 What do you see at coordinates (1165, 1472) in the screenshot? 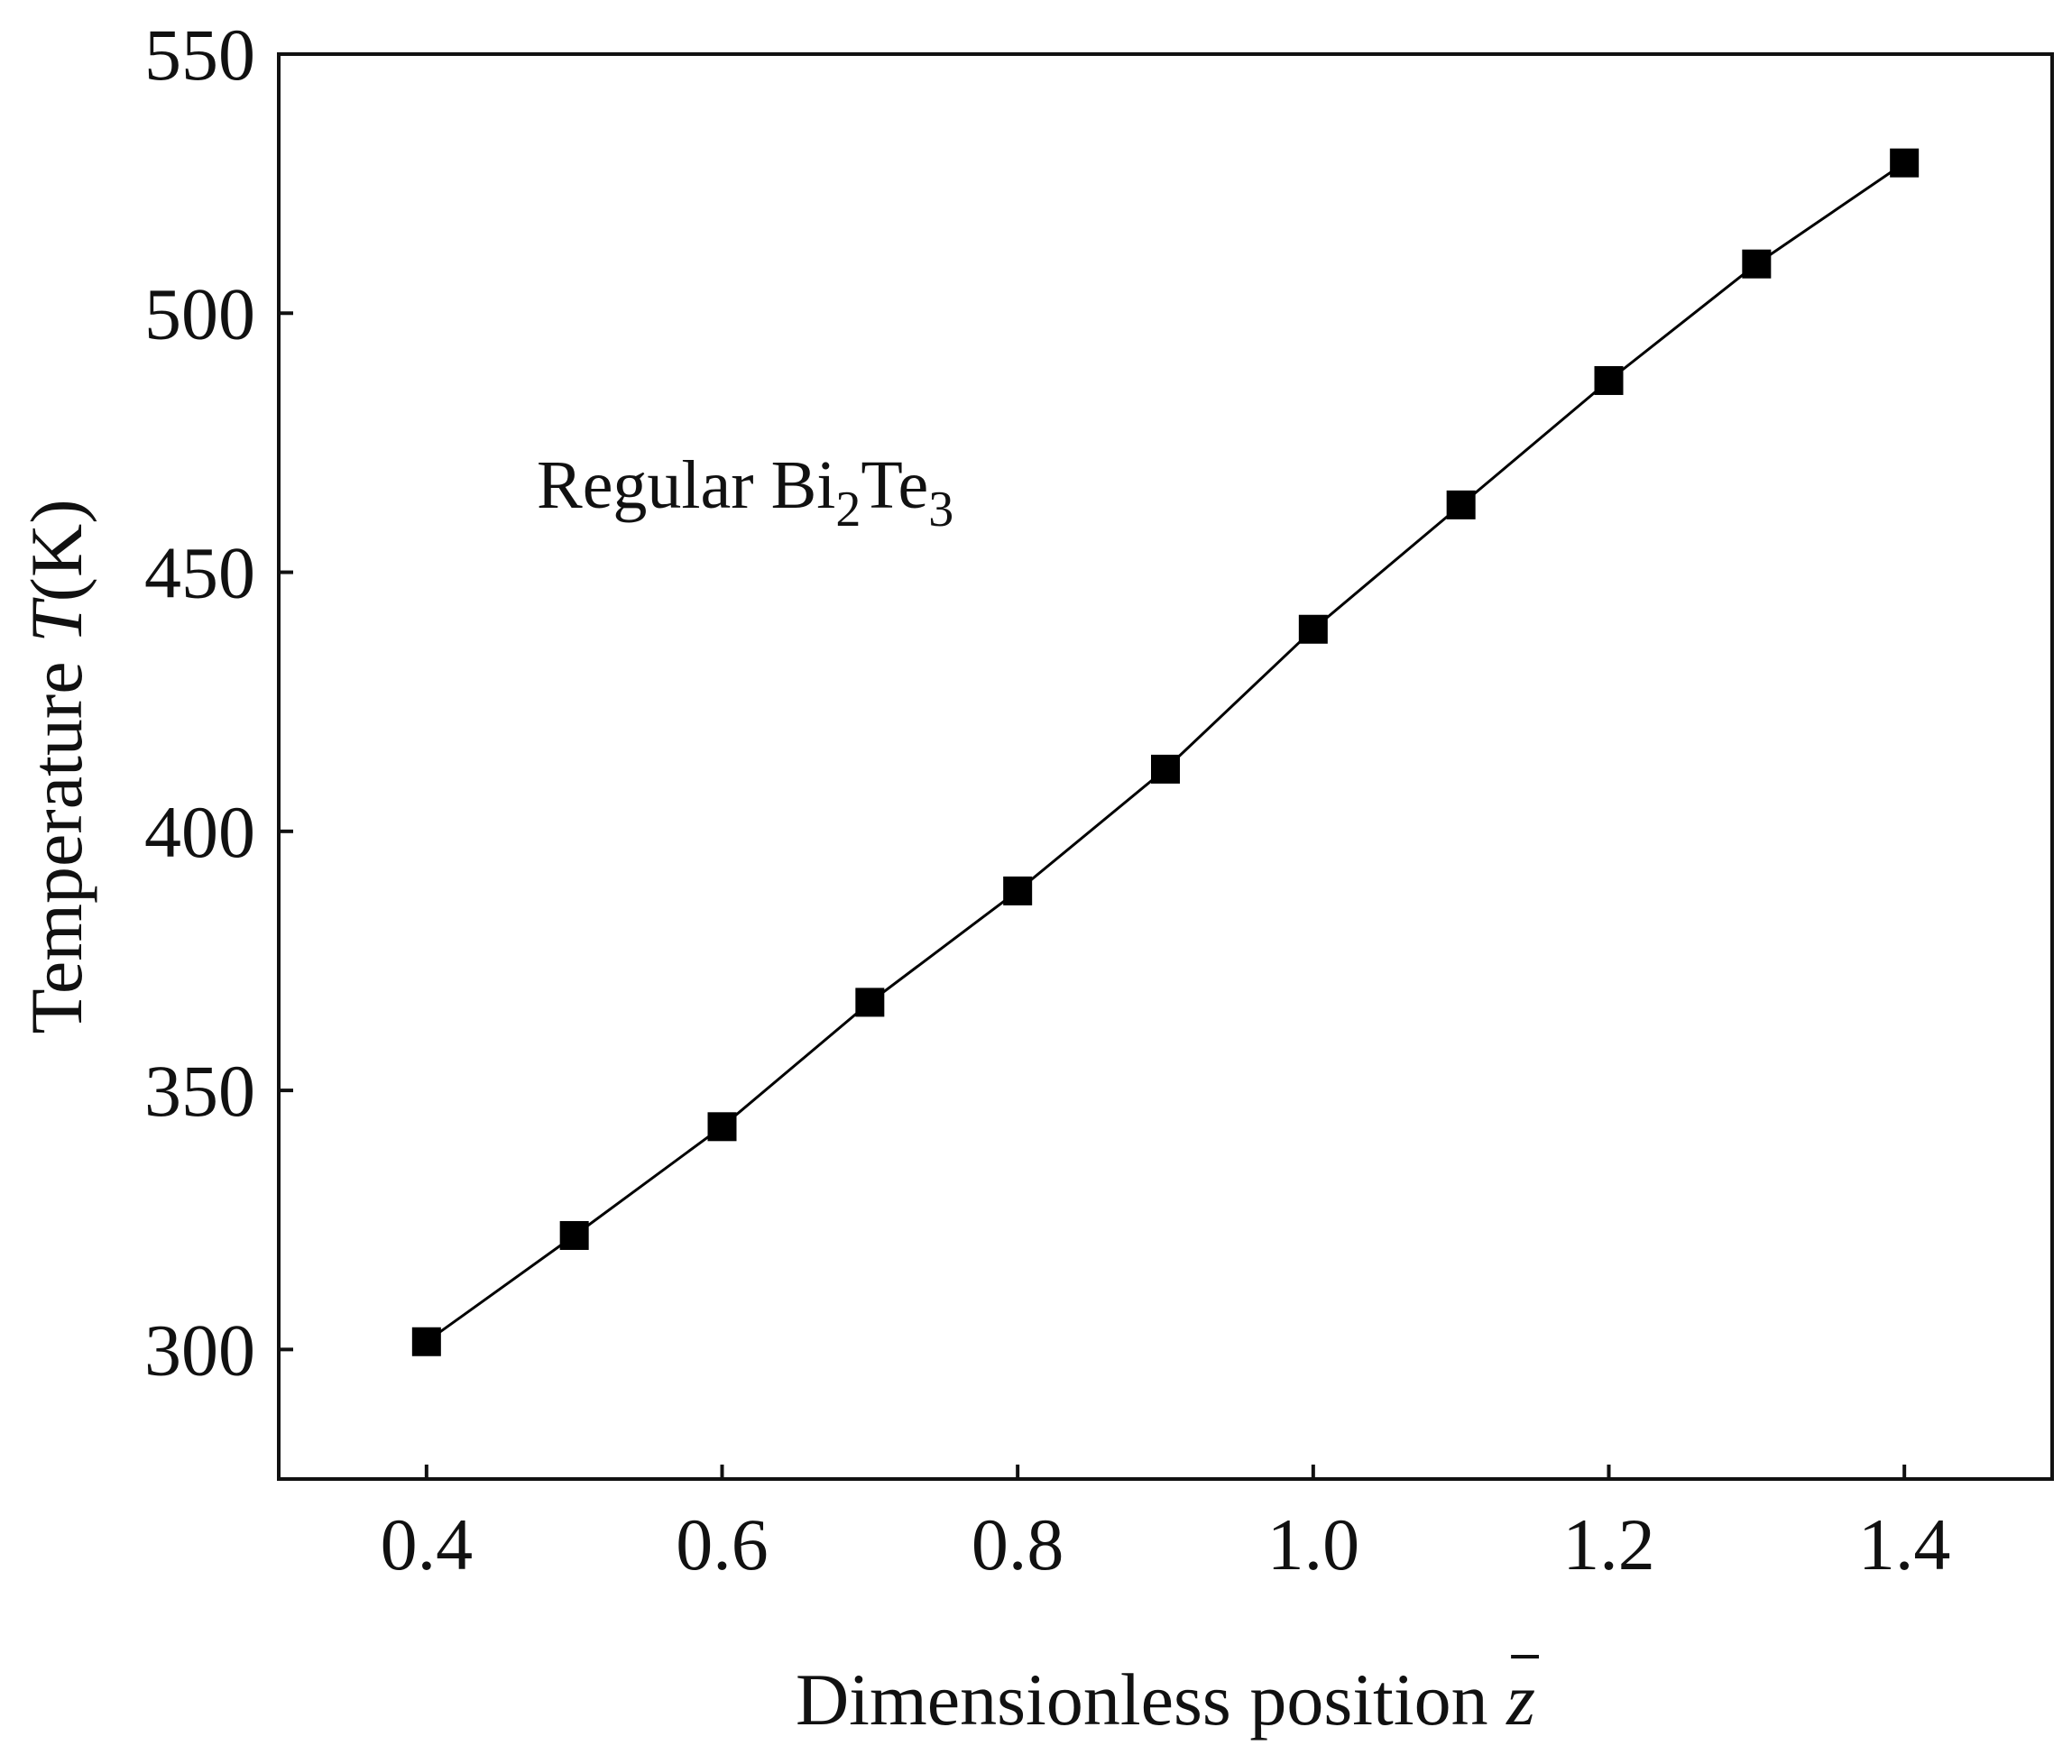
I see `x-axis-ticks` at bounding box center [1165, 1472].